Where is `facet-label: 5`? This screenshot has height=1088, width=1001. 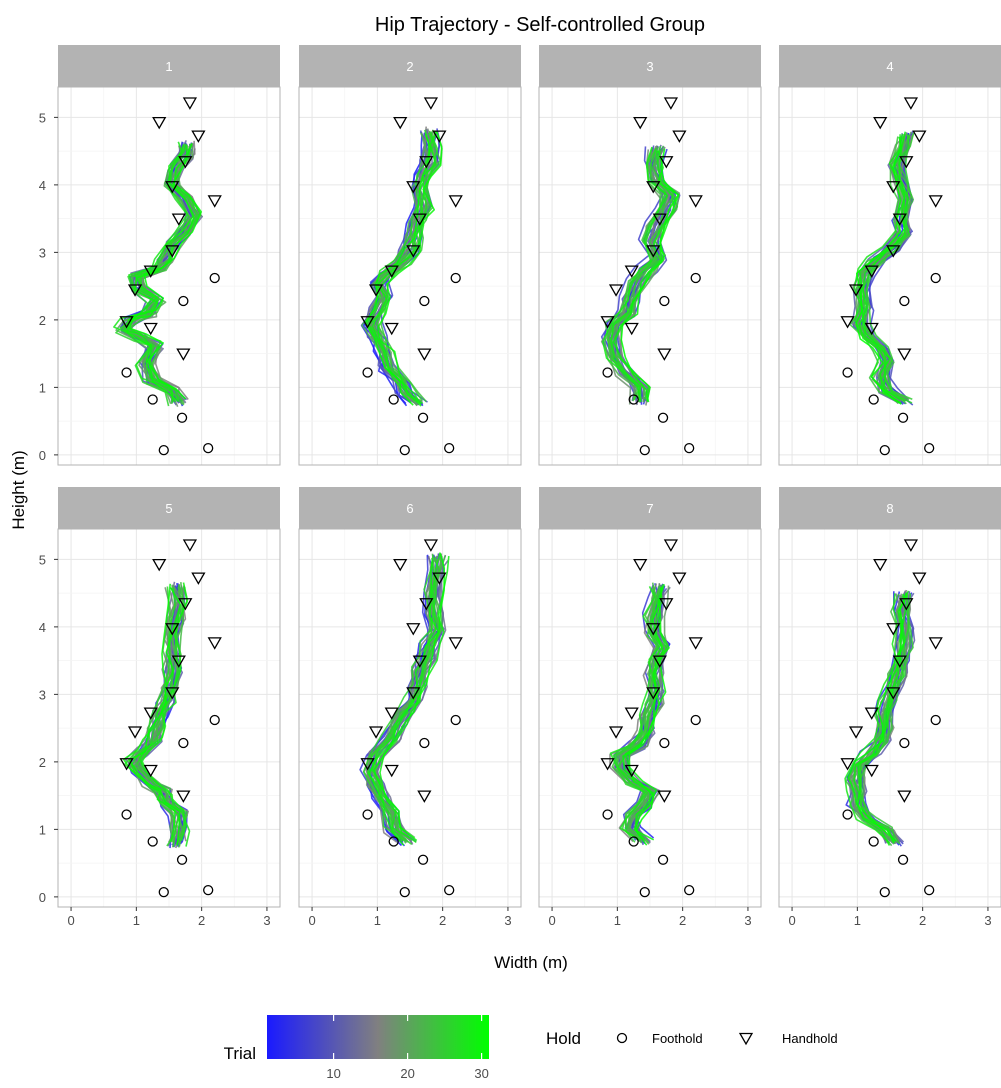
facet-label: 5 is located at coordinates (168, 508).